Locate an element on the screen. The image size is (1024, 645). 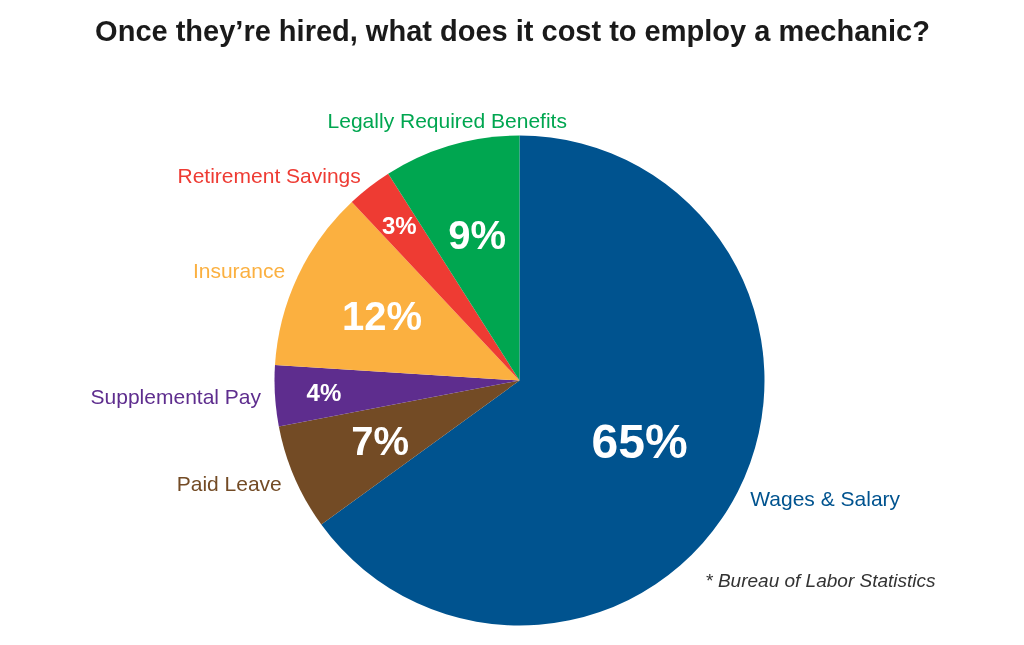
data-label: 12% is located at coordinates (382, 315).